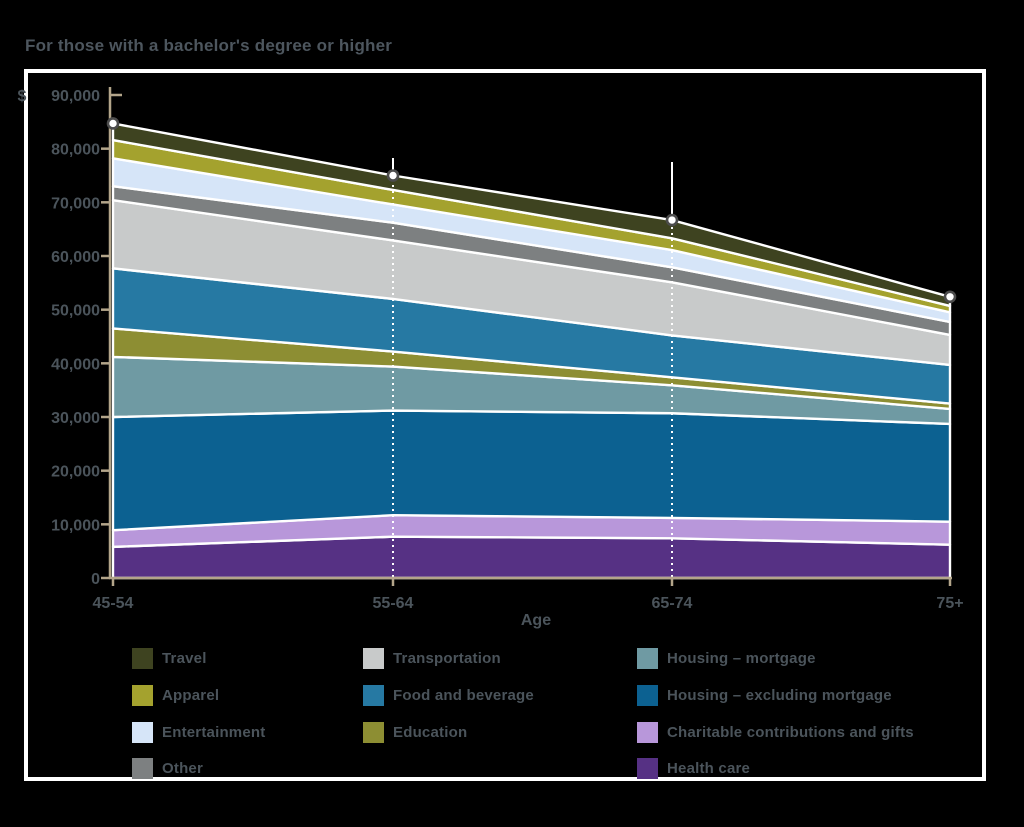 This screenshot has height=827, width=1024. I want to click on x-axis-title: Age, so click(536, 620).